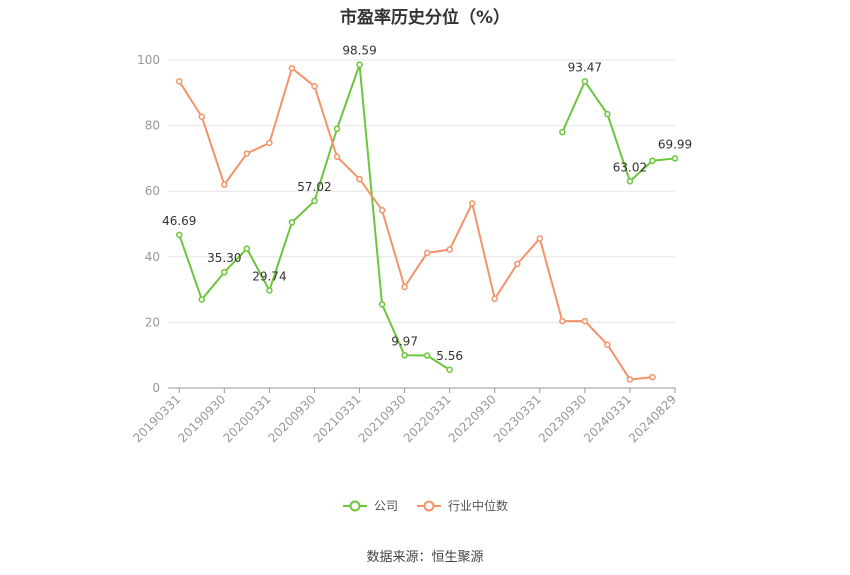  Describe the element at coordinates (385, 506) in the screenshot. I see `legend-label-company: 公司` at that location.